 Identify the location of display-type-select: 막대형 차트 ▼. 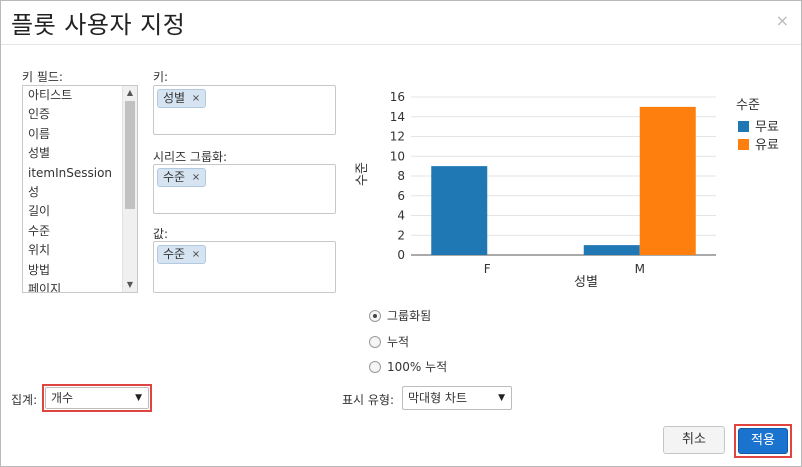
(457, 398).